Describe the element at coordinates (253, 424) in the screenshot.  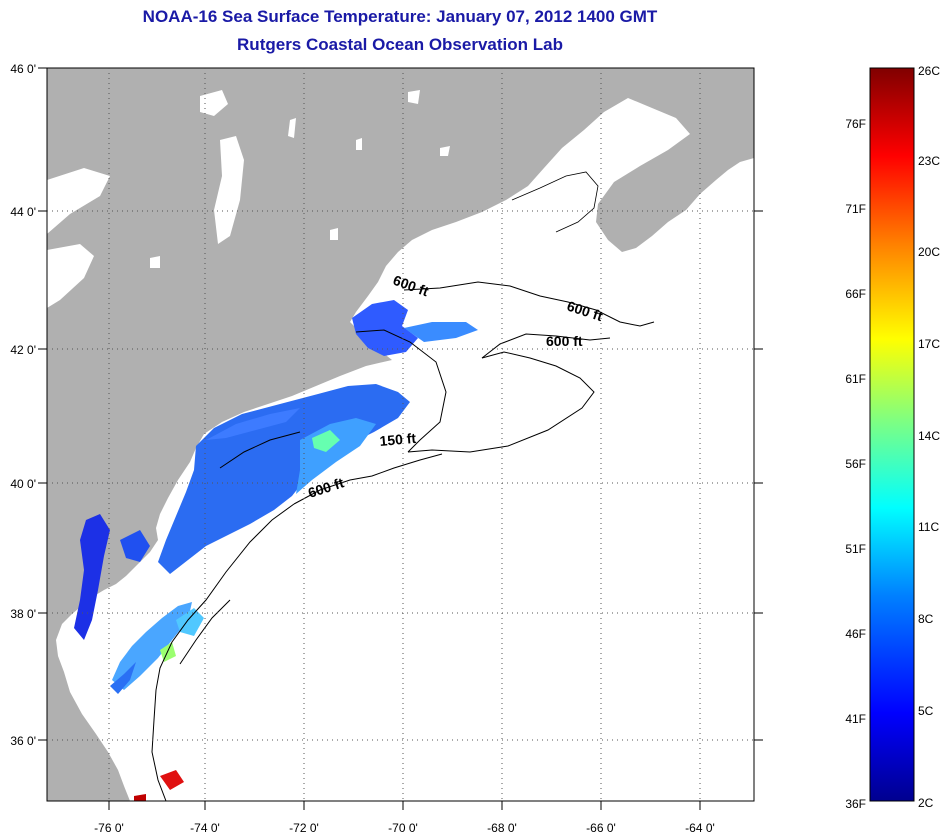
I see `sst-long-island-sound` at that location.